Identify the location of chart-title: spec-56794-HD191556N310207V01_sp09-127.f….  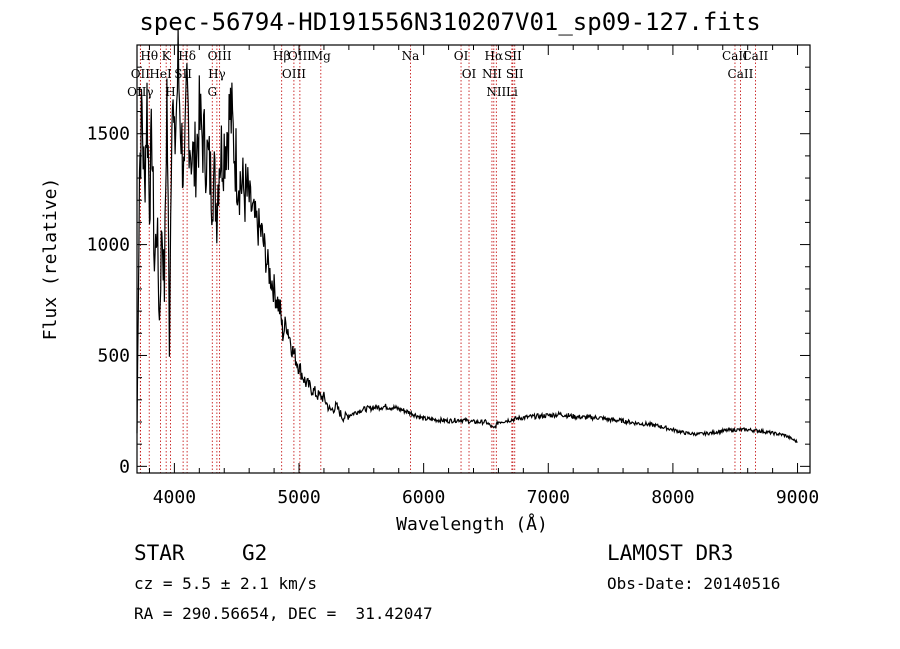
(450, 22).